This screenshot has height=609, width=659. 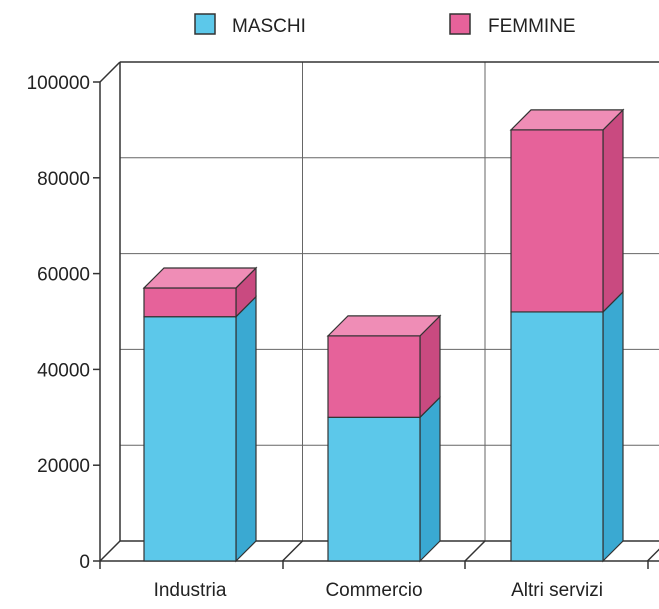 I want to click on y-tick-label: 40000, so click(x=63, y=370).